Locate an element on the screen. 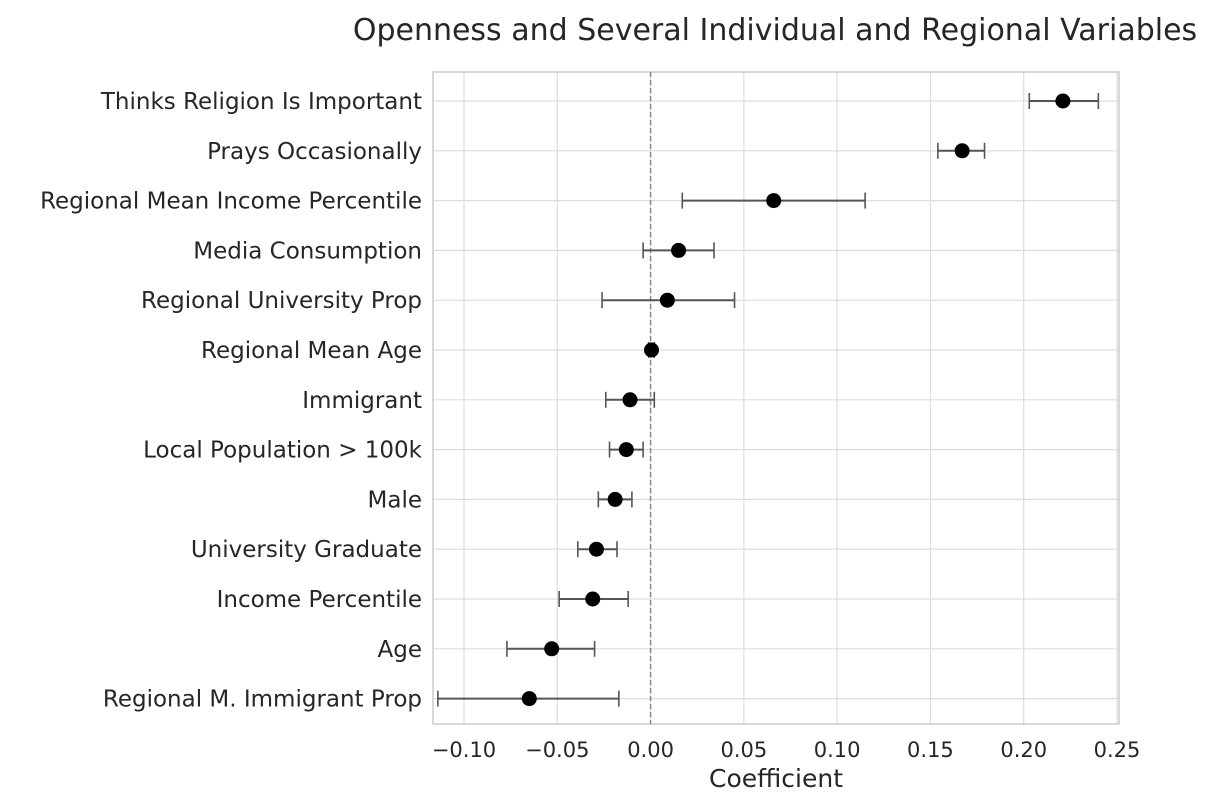  y-tick-label: Local Population > 100k is located at coordinates (283, 451).